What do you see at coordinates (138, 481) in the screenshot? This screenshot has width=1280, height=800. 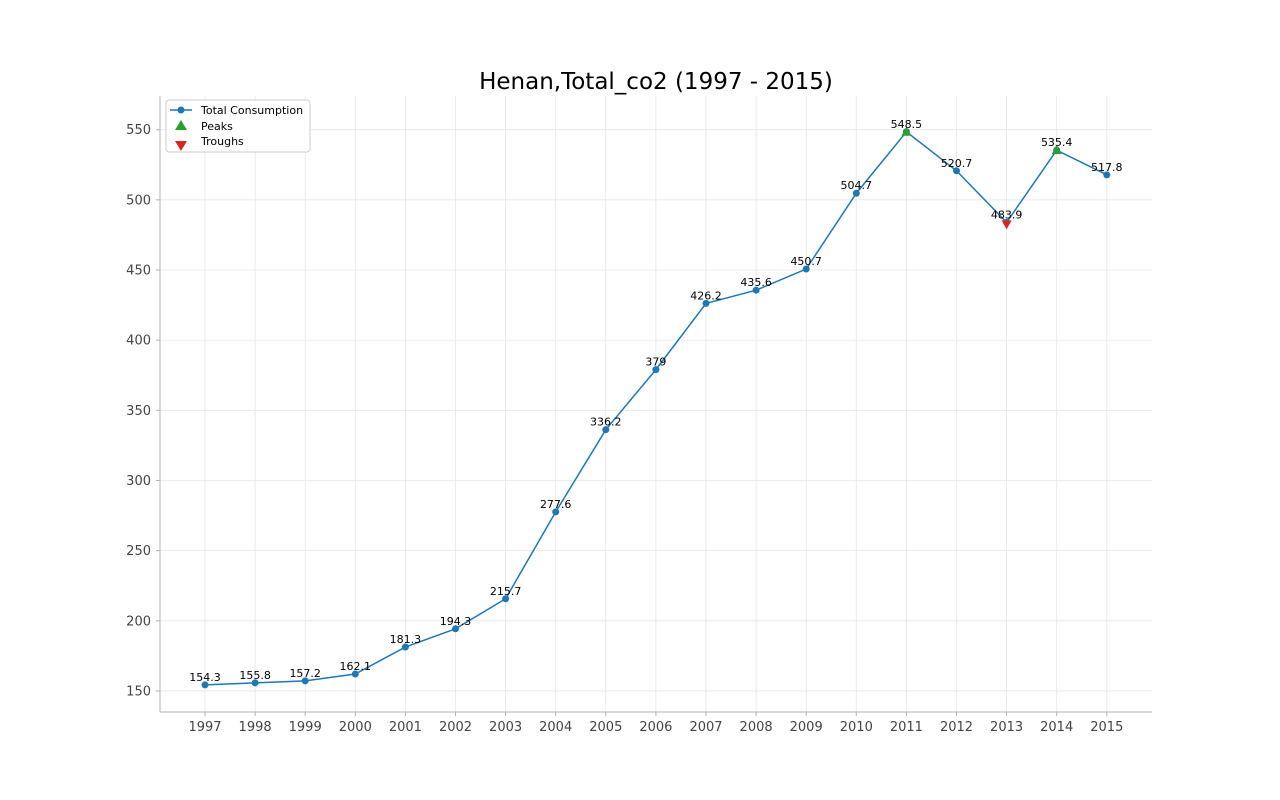 I see `y-tick-label: 300` at bounding box center [138, 481].